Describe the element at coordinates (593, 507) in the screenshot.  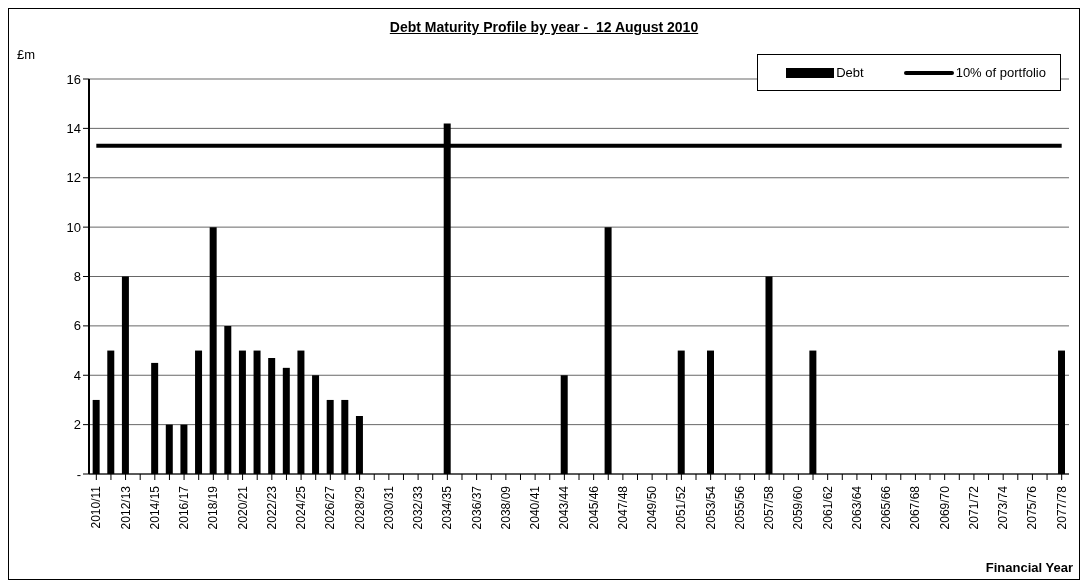
I see `x-tick-label: 2045/46` at that location.